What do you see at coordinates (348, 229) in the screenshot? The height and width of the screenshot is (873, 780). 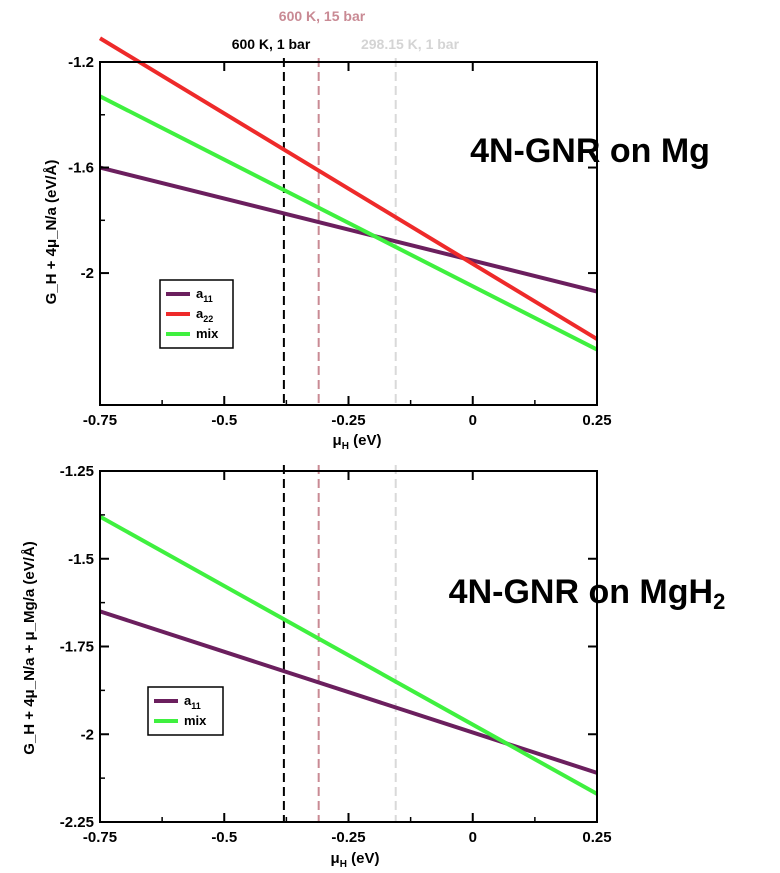 I see `series-line-a11` at bounding box center [348, 229].